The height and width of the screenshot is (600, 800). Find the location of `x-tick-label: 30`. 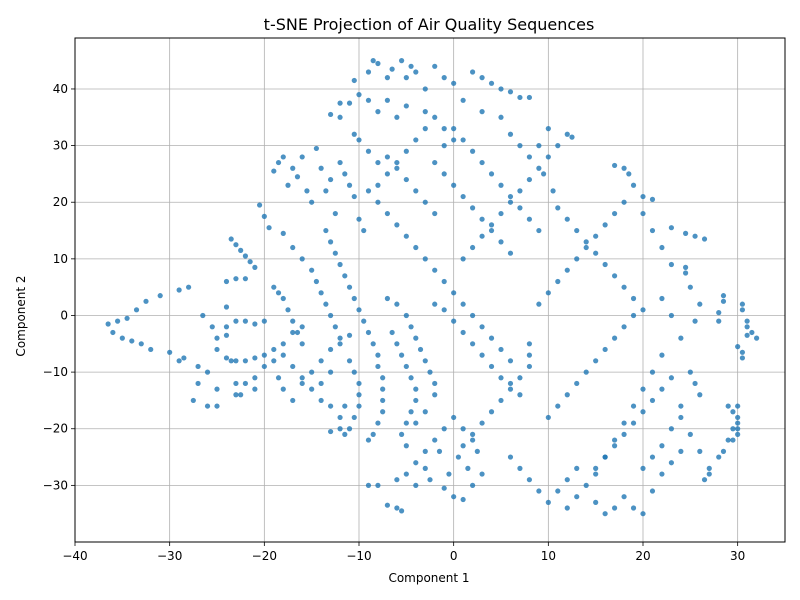

x-tick-label: 30 is located at coordinates (737, 556).